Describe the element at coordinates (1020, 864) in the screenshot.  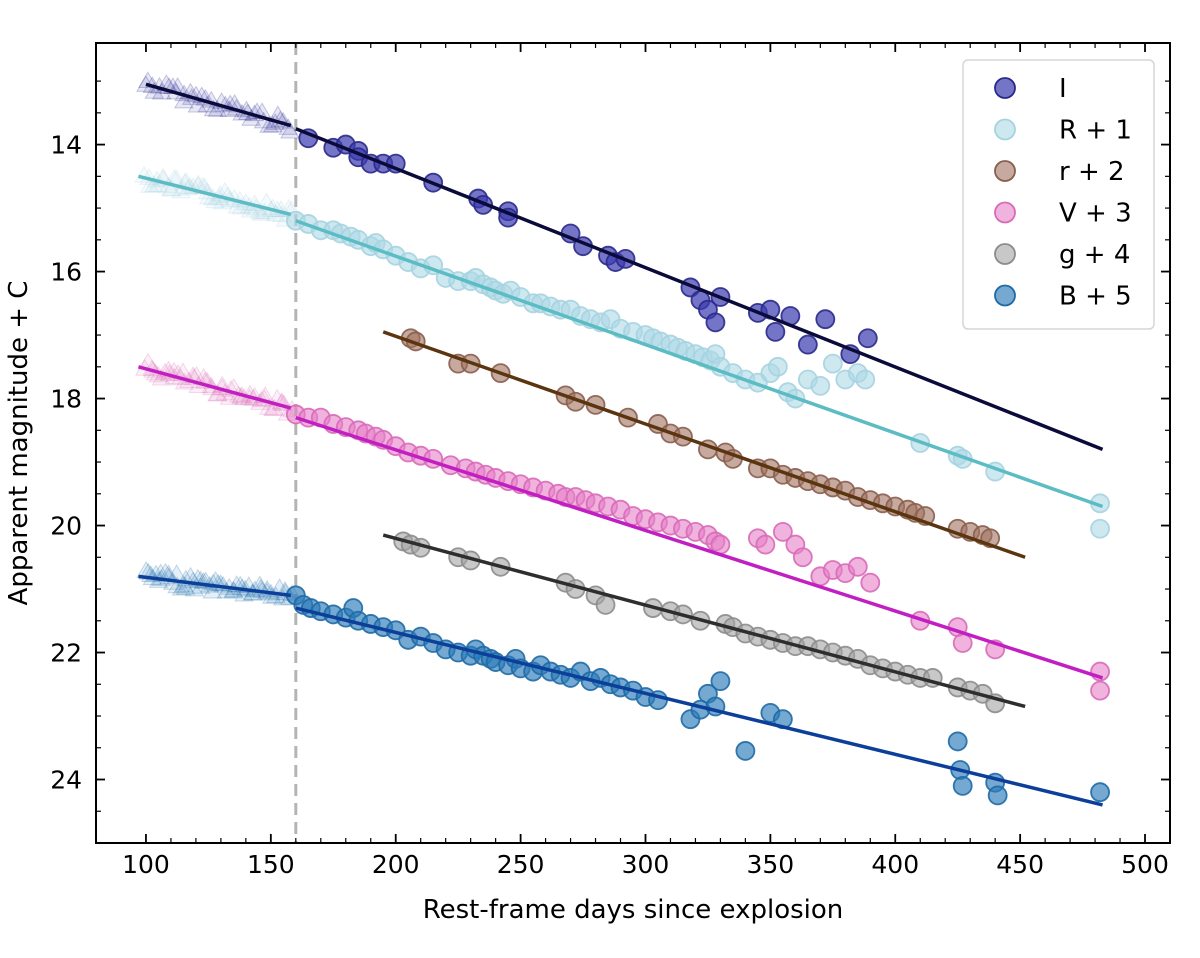
I see `x-tick-label: 450` at that location.